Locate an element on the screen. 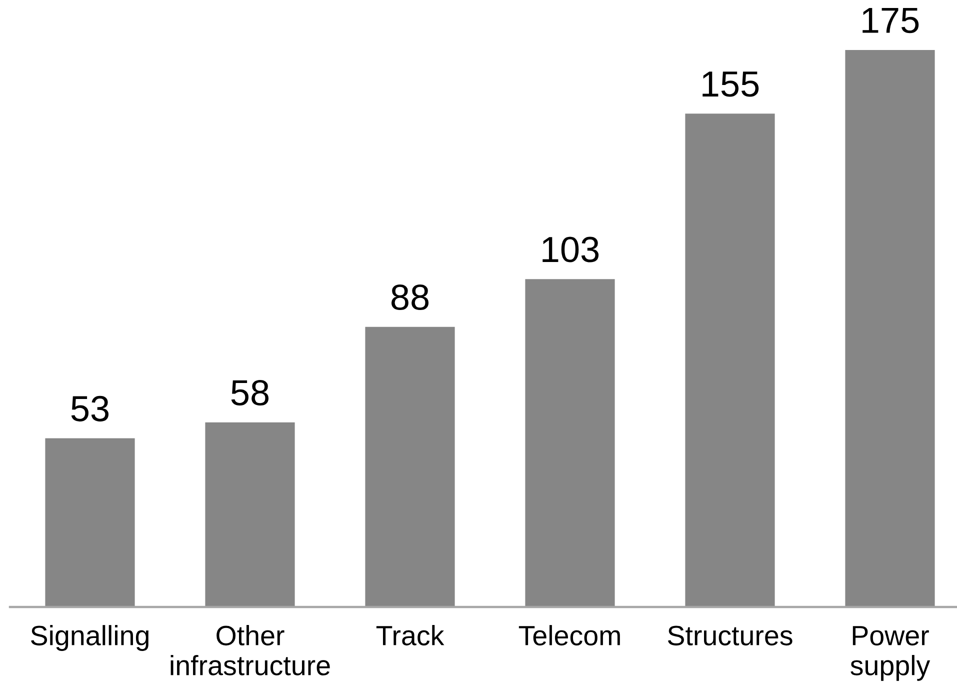 The width and height of the screenshot is (957, 693). x-tick-label: Structures is located at coordinates (730, 636).